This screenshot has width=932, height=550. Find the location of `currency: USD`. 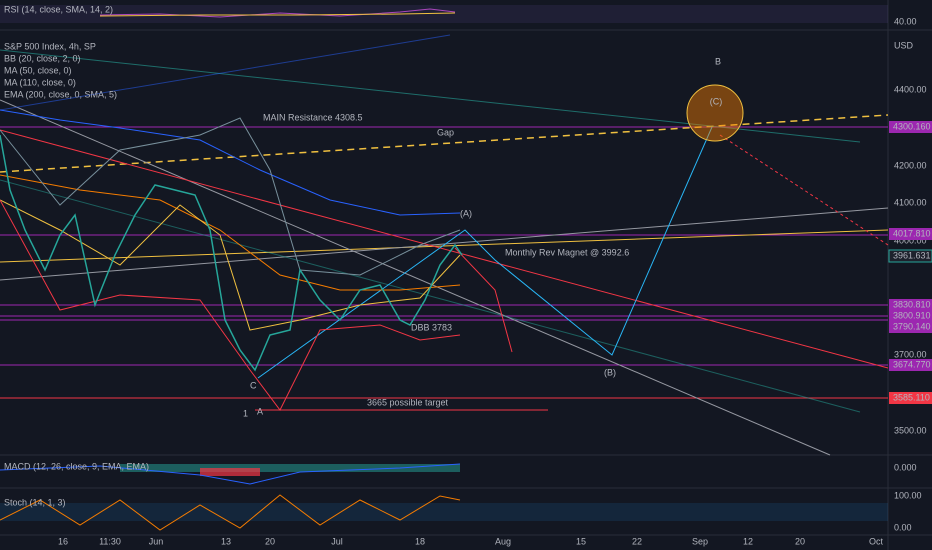

currency: USD is located at coordinates (904, 45).